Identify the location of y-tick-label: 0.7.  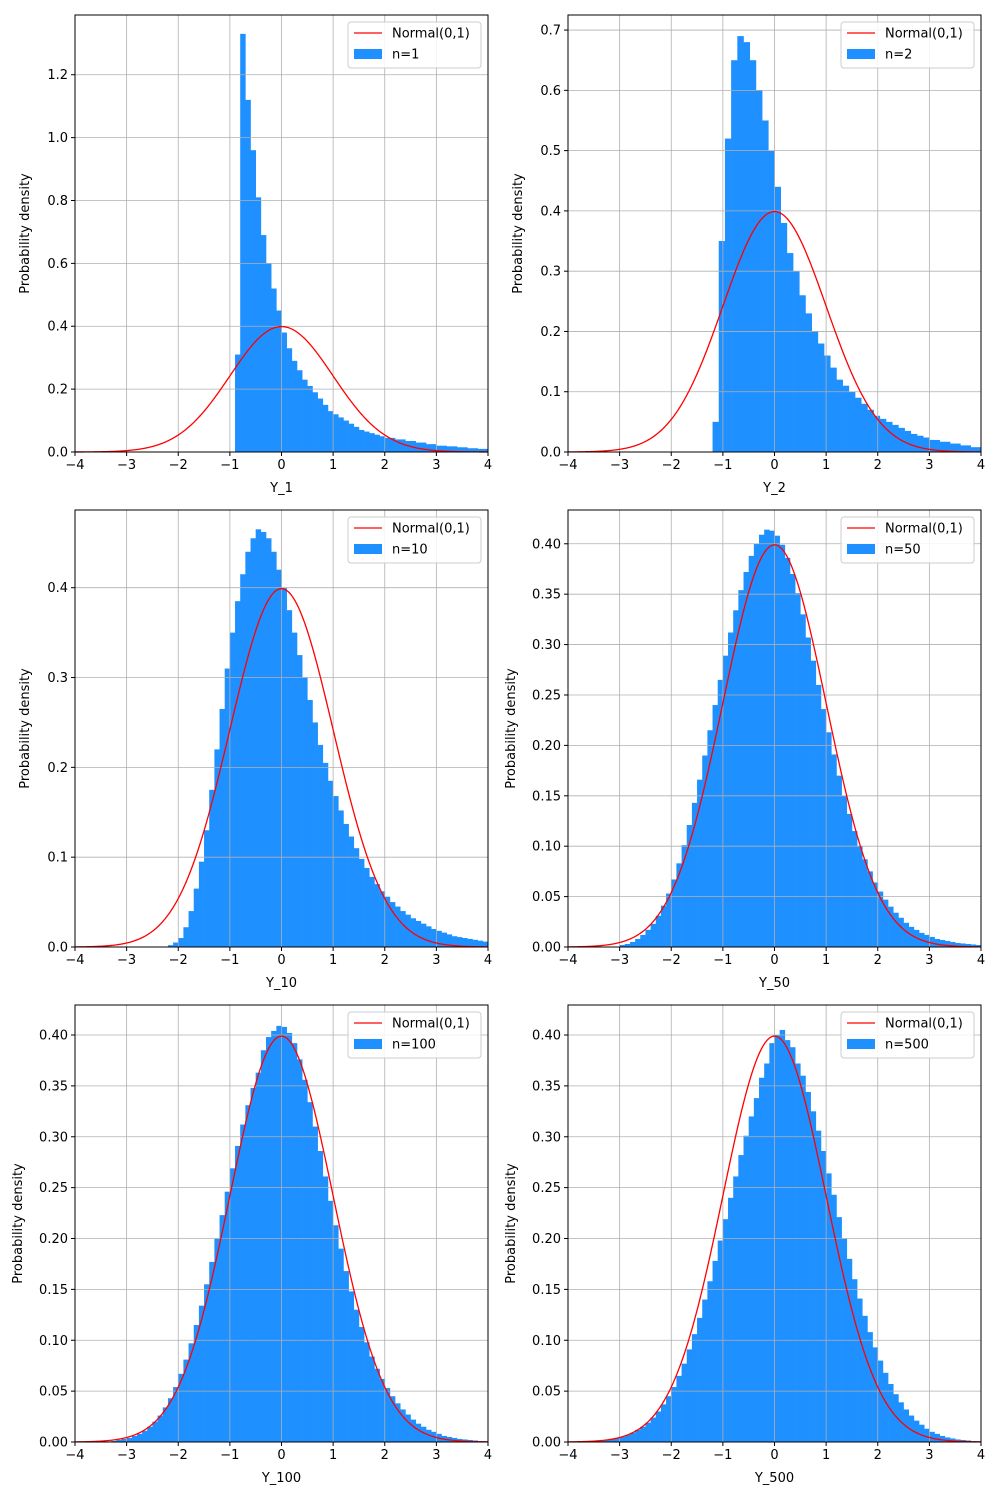
(550, 31).